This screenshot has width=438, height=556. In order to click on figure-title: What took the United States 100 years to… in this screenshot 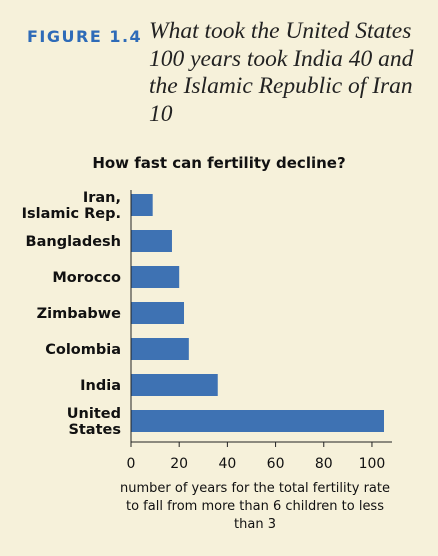, I will do `click(281, 72)`.